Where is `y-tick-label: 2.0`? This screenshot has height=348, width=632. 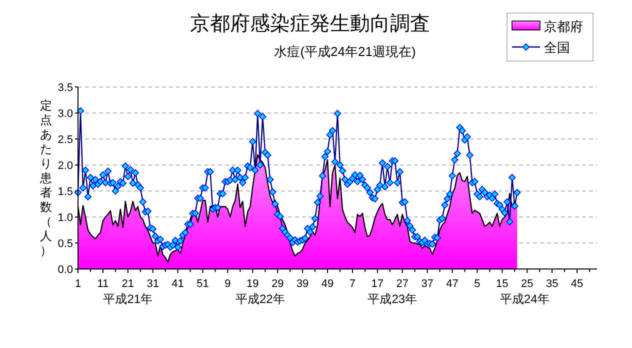 y-tick-label: 2.0 is located at coordinates (65, 166).